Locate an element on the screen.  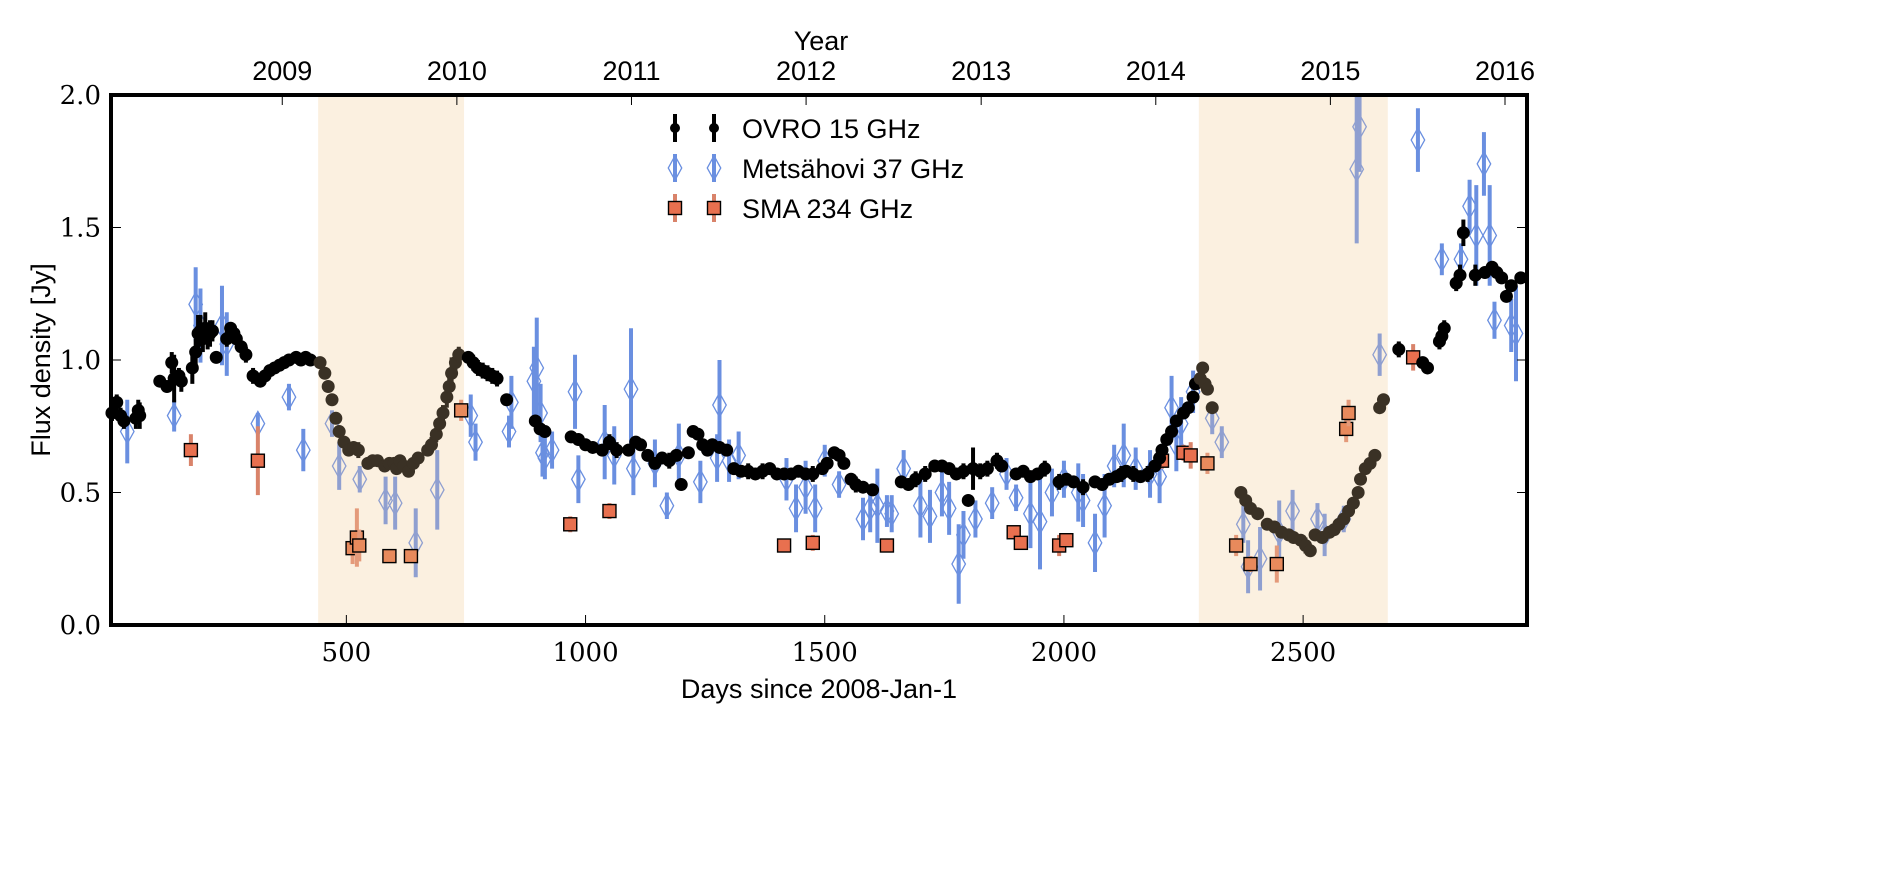
x-axis-title: Days since 2008-Jan-1 is located at coordinates (819, 689).